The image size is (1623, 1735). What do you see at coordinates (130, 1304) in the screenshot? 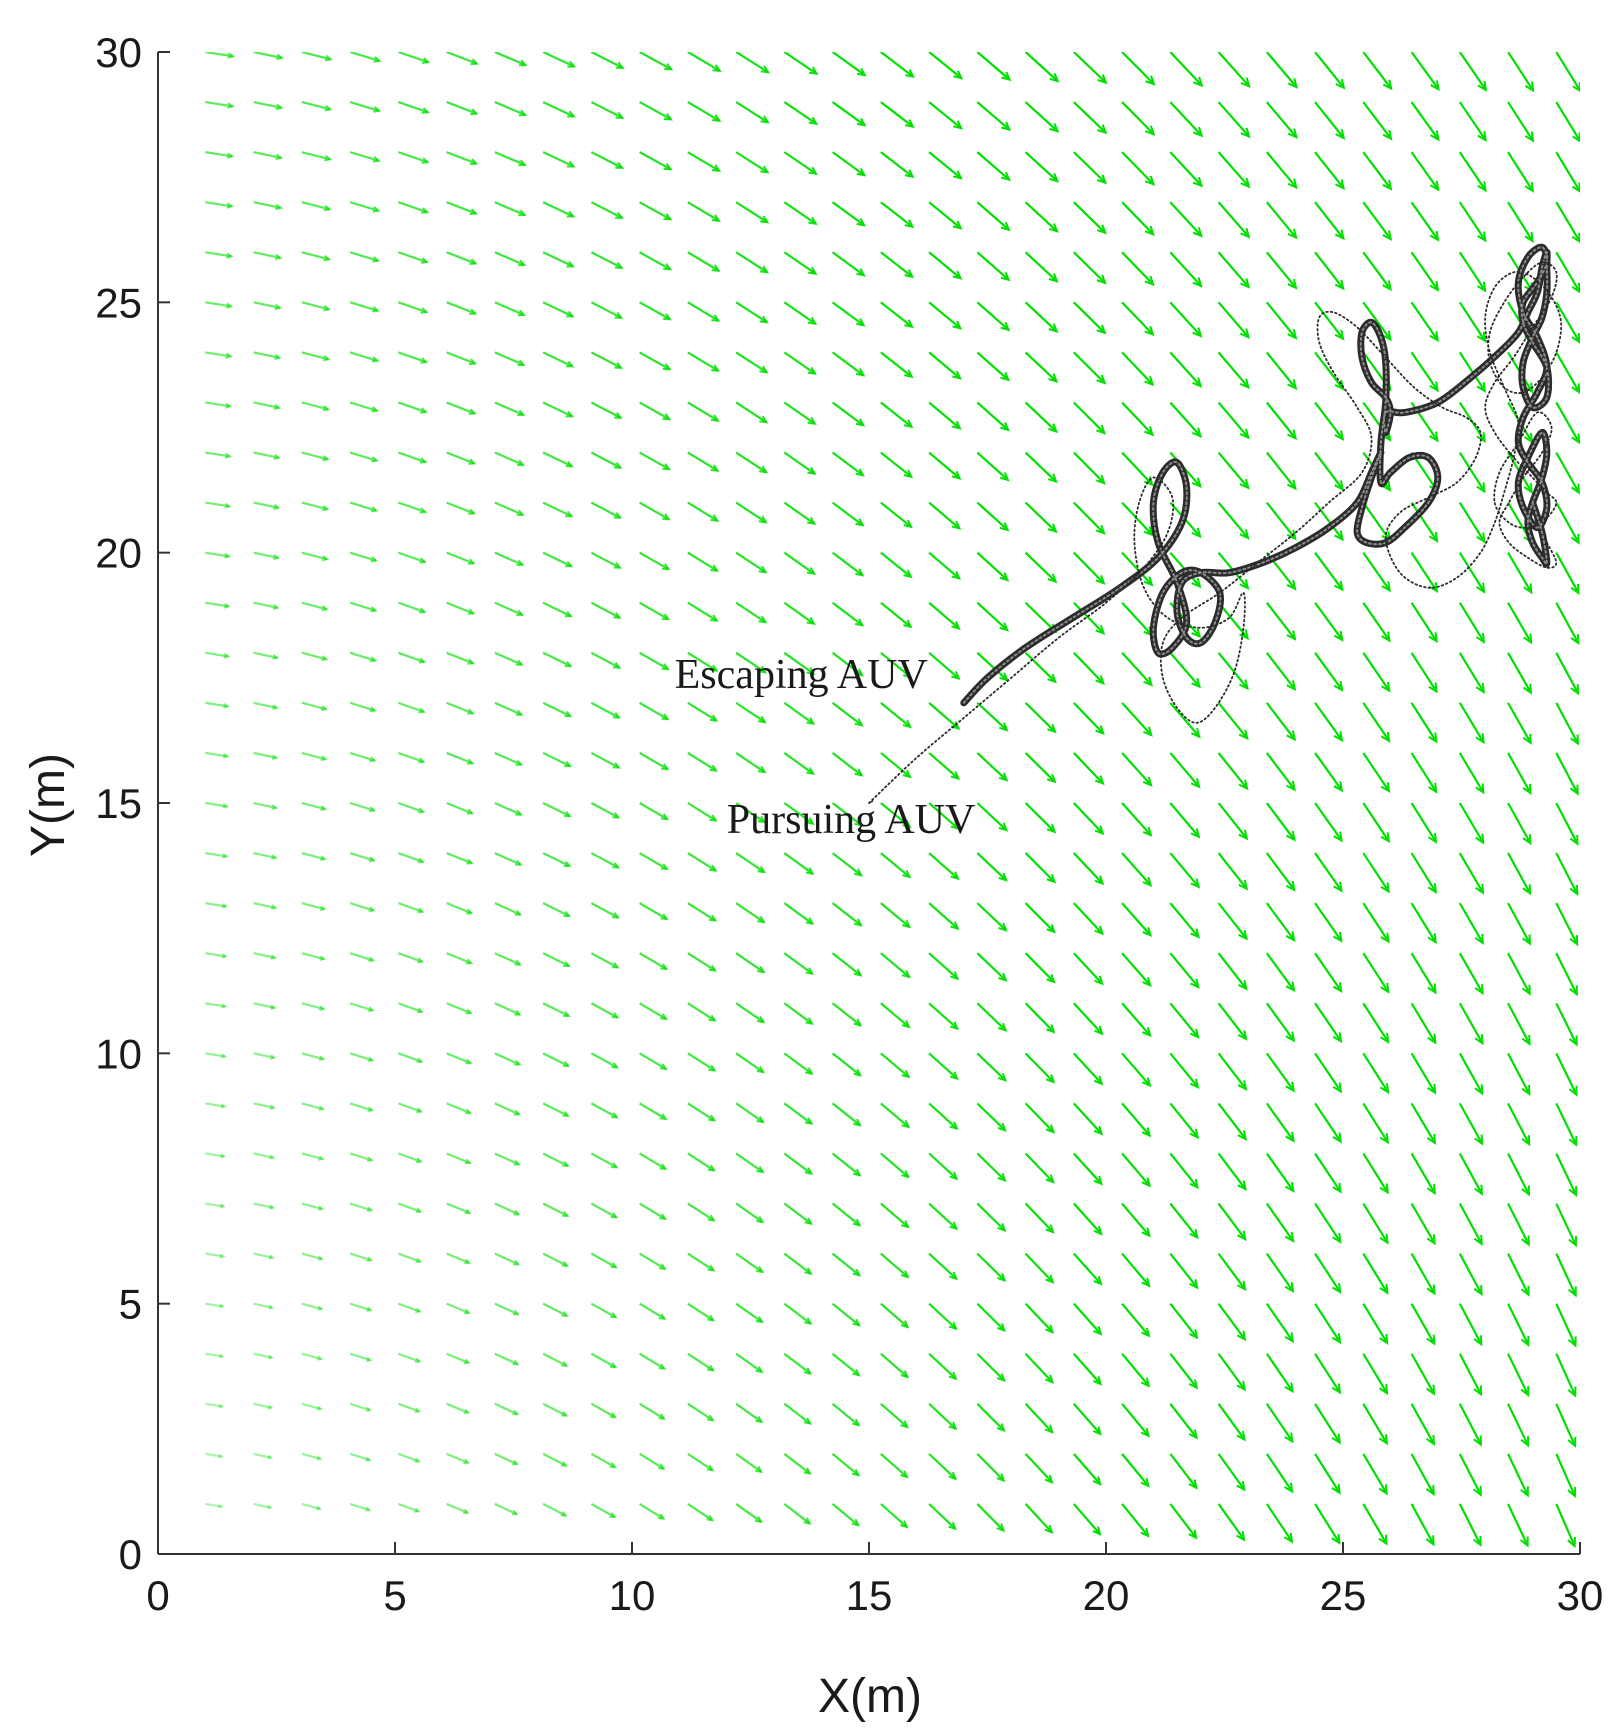
I see `y-tick-label: 5` at bounding box center [130, 1304].